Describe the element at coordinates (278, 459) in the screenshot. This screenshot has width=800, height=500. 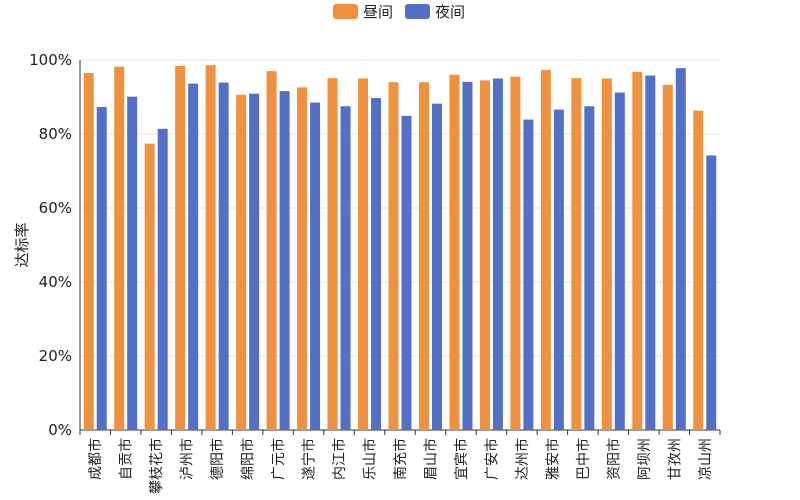
I see `x-category-label: 广元市` at that location.